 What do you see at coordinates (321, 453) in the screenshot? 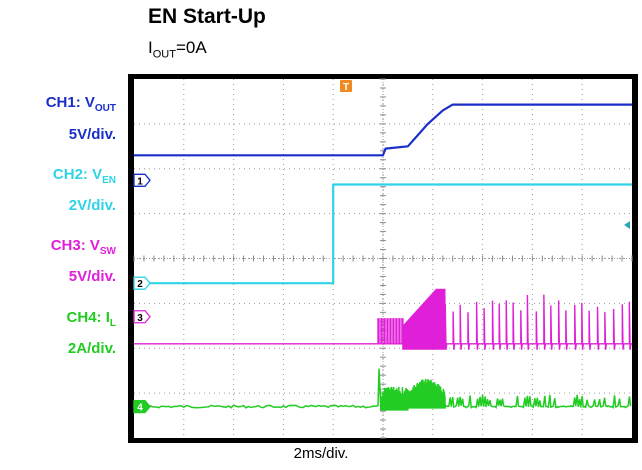
I see `x-axis-label: 2ms/div.` at bounding box center [321, 453].